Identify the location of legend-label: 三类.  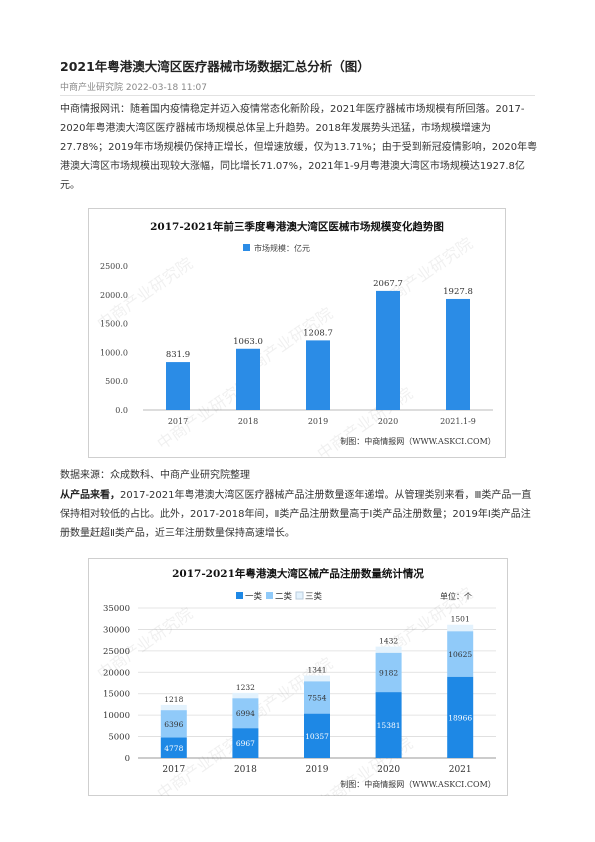
(314, 596).